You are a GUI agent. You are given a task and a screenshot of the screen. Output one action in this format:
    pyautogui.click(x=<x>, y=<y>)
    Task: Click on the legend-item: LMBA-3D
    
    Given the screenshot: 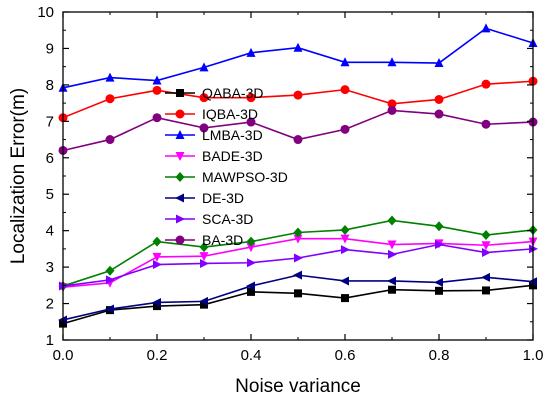 What is the action you would take?
    pyautogui.click(x=214, y=135)
    